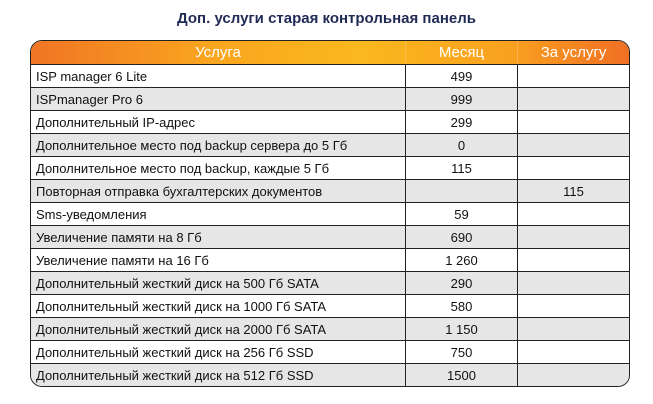  Describe the element at coordinates (573, 52) in the screenshot. I see `header-per-service: За услугу` at that location.